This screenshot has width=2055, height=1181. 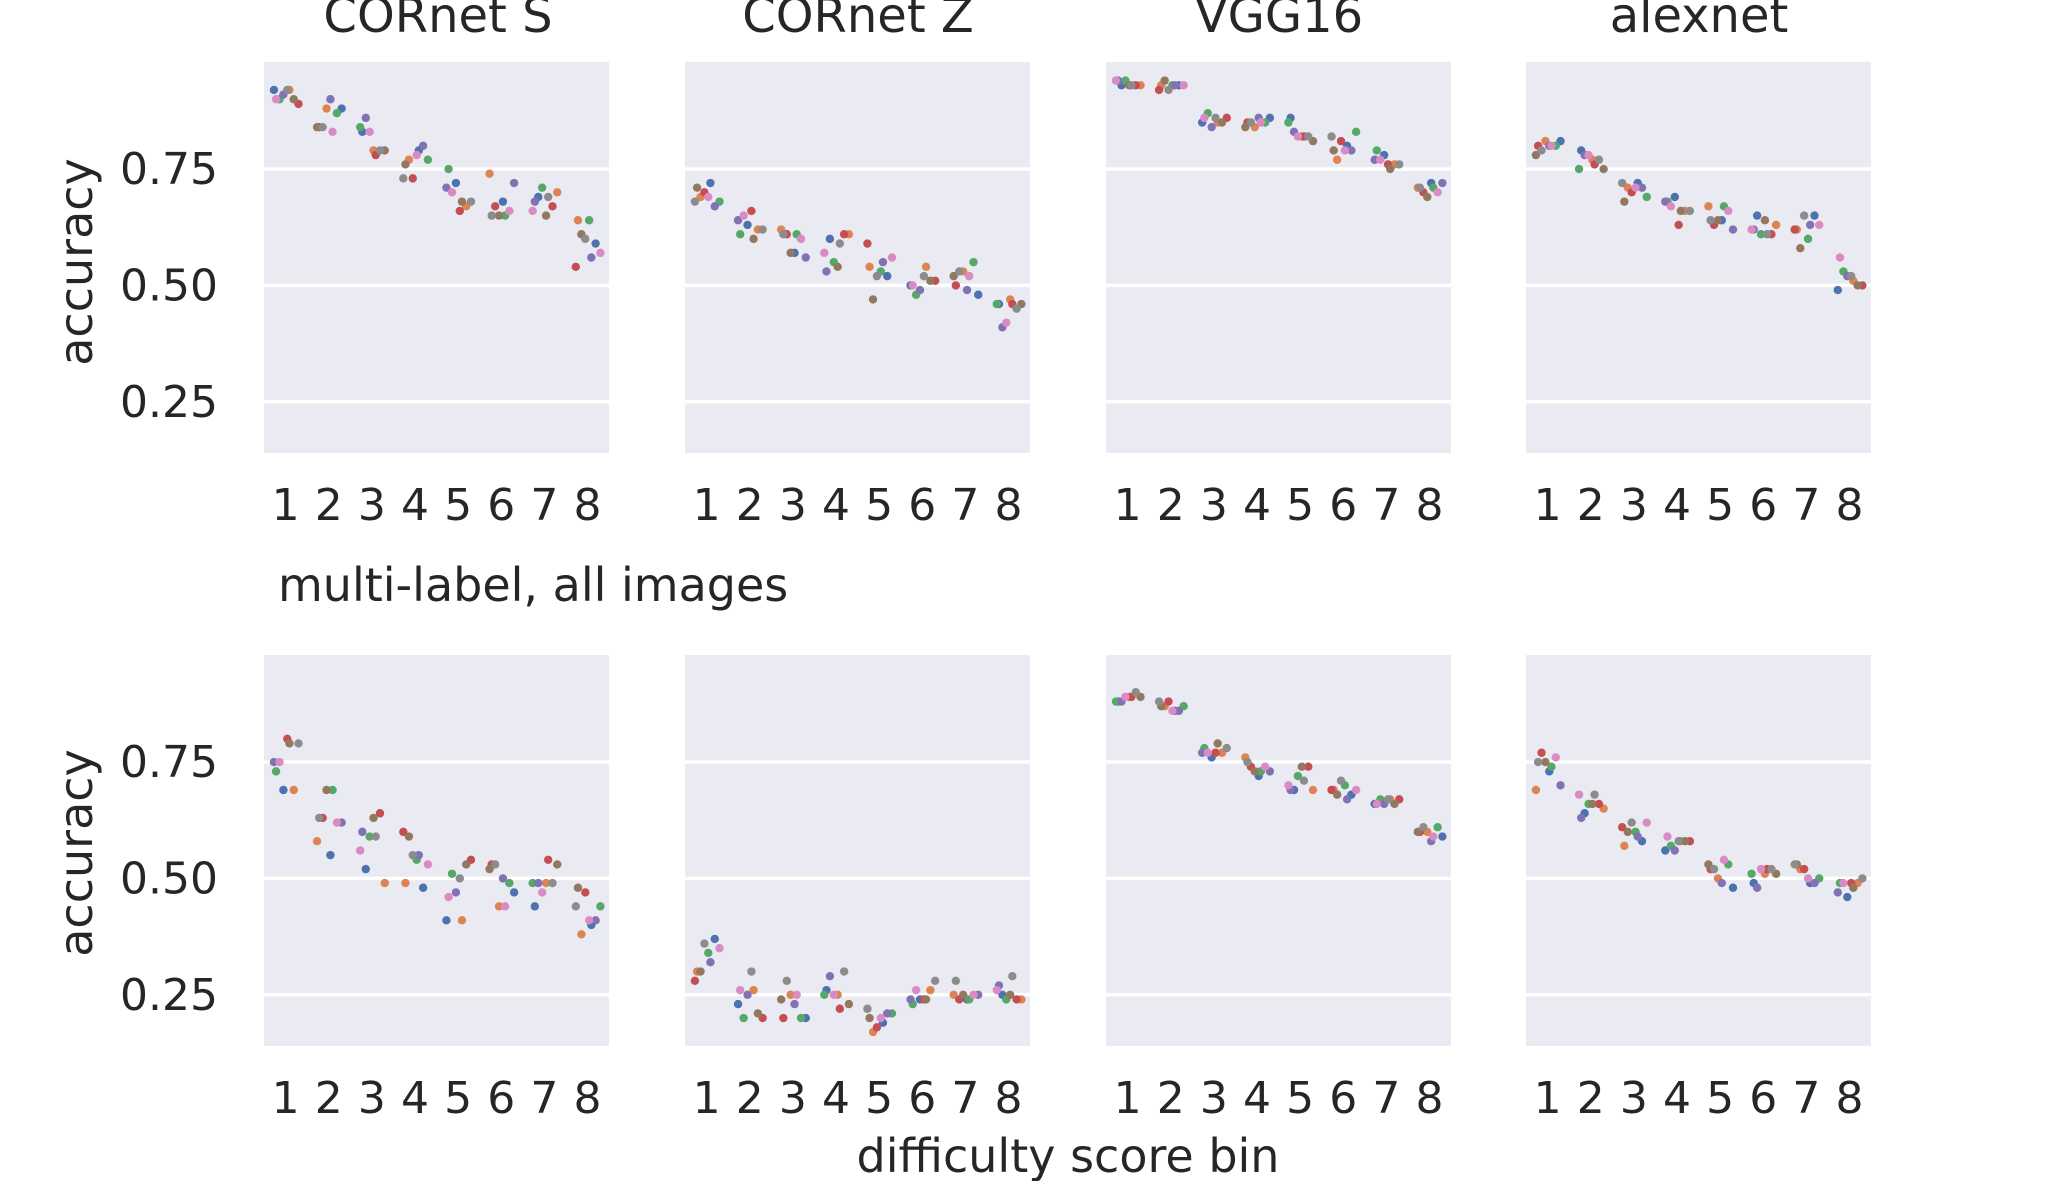 I want to click on row-title-2: multi-label, all images, so click(x=533, y=585).